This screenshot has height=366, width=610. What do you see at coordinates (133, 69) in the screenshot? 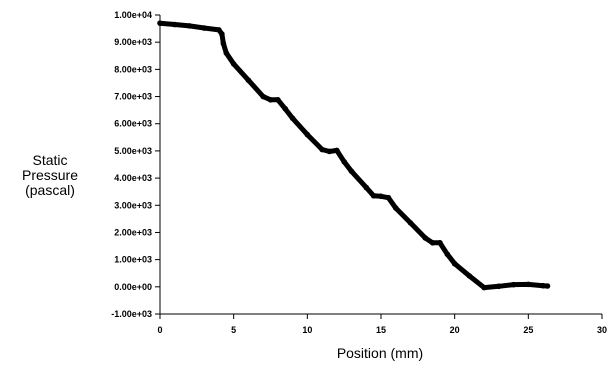
I see `y-tick-label: 8.00e+03` at bounding box center [133, 69].